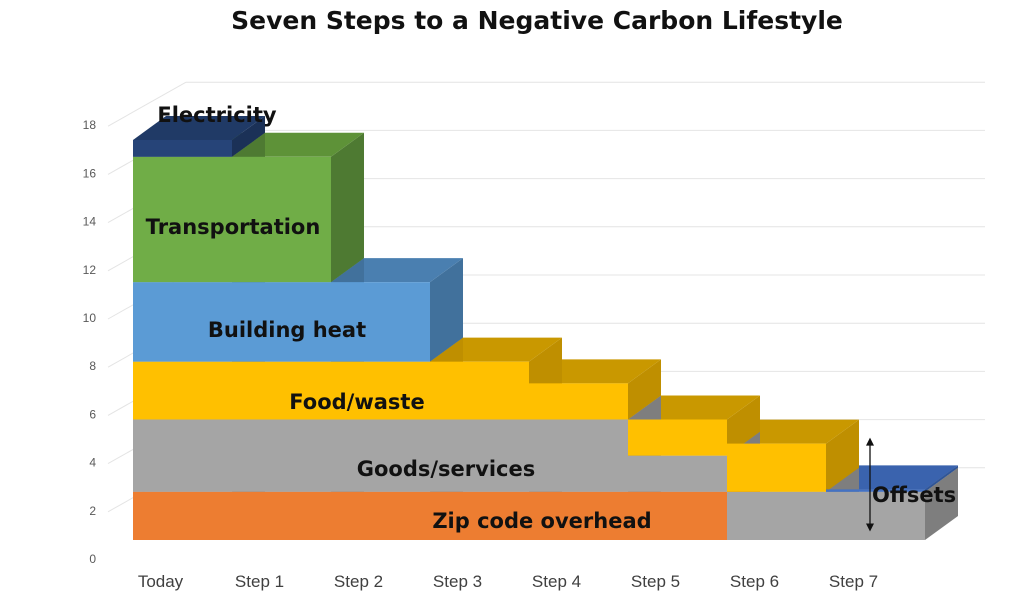 Image resolution: width=1024 pixels, height=596 pixels. I want to click on x-tick-label: Step 1, so click(259, 581).